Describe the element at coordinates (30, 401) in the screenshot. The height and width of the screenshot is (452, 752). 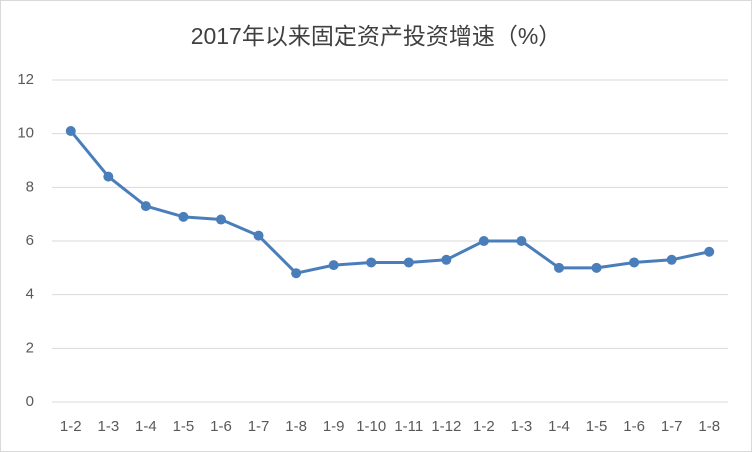
I see `y-tick-label: 0` at that location.